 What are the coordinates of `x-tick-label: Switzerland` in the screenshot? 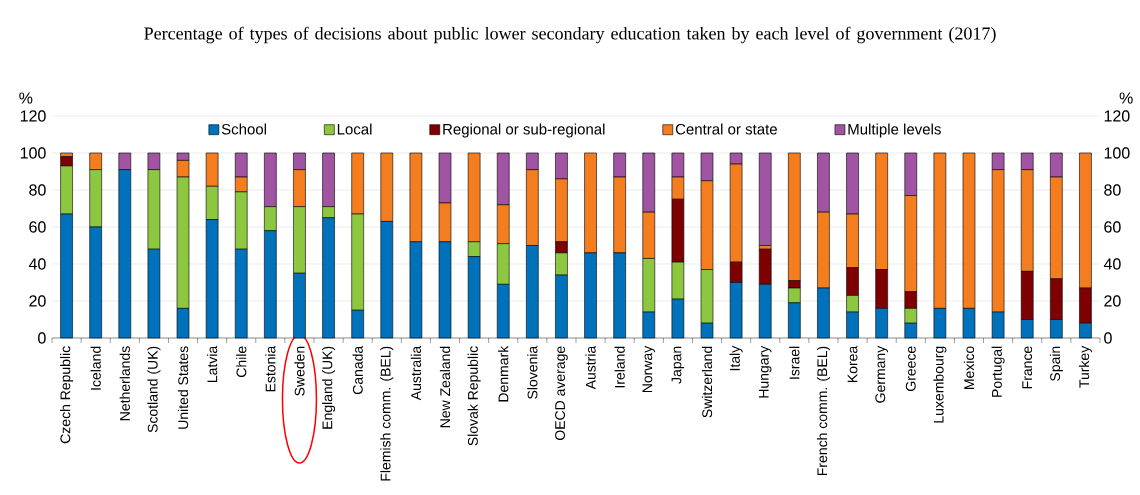 It's located at (707, 382).